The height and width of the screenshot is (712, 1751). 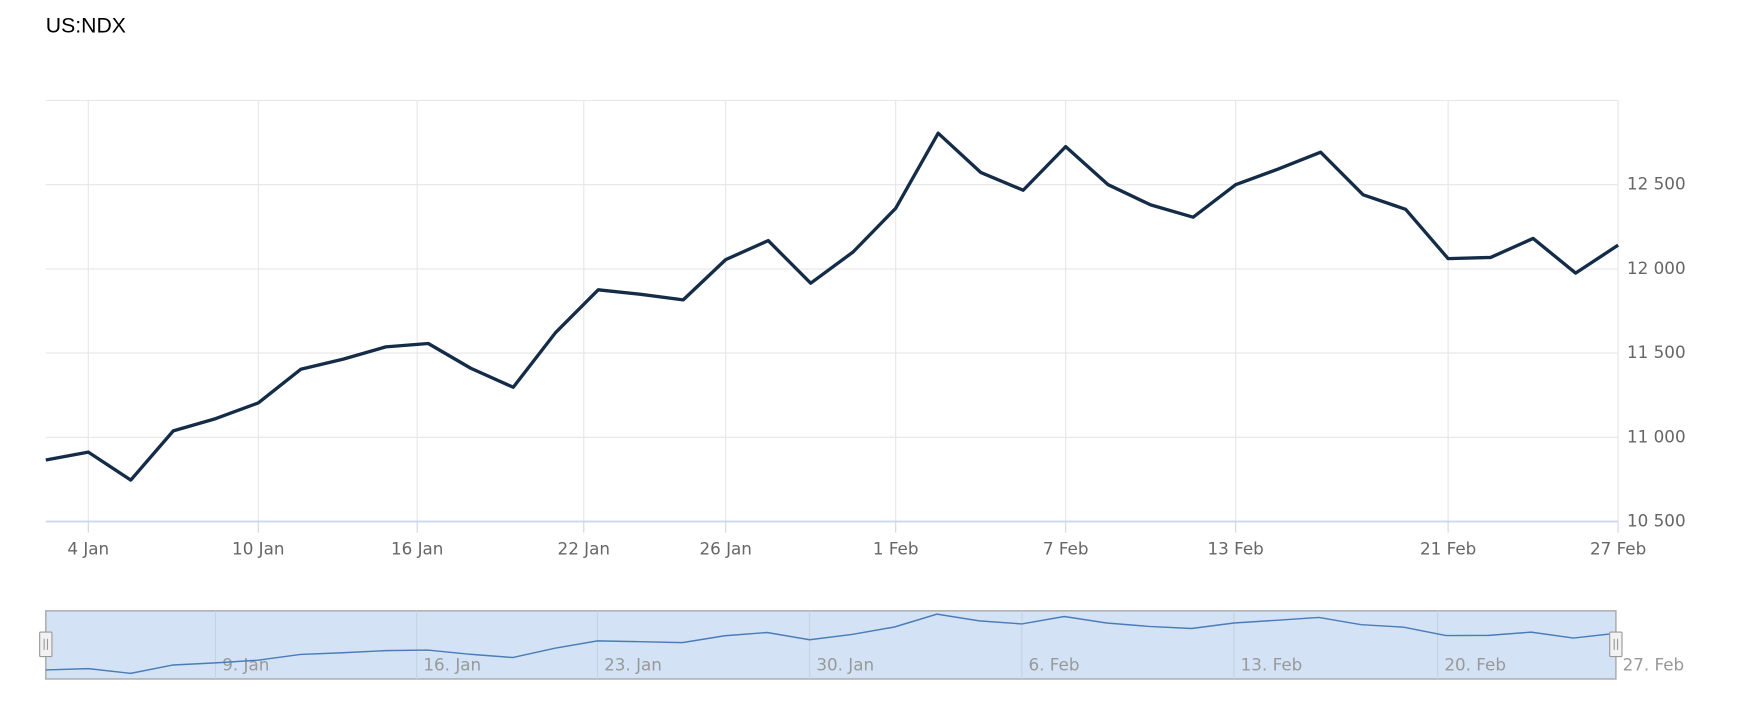 I want to click on x-tick-label: 13 Feb, so click(x=1235, y=548).